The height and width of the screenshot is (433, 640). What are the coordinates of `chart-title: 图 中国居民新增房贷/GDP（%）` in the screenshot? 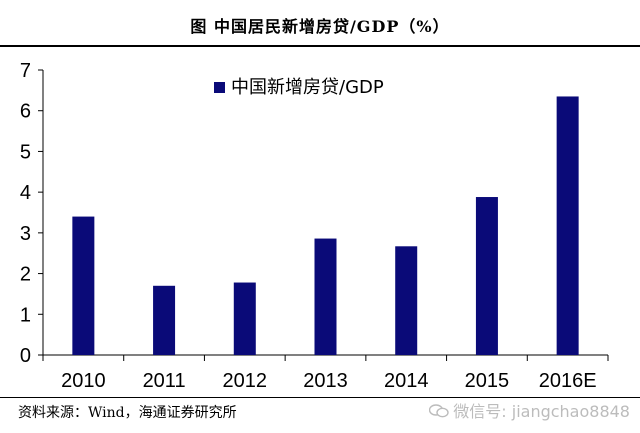 It's located at (320, 26).